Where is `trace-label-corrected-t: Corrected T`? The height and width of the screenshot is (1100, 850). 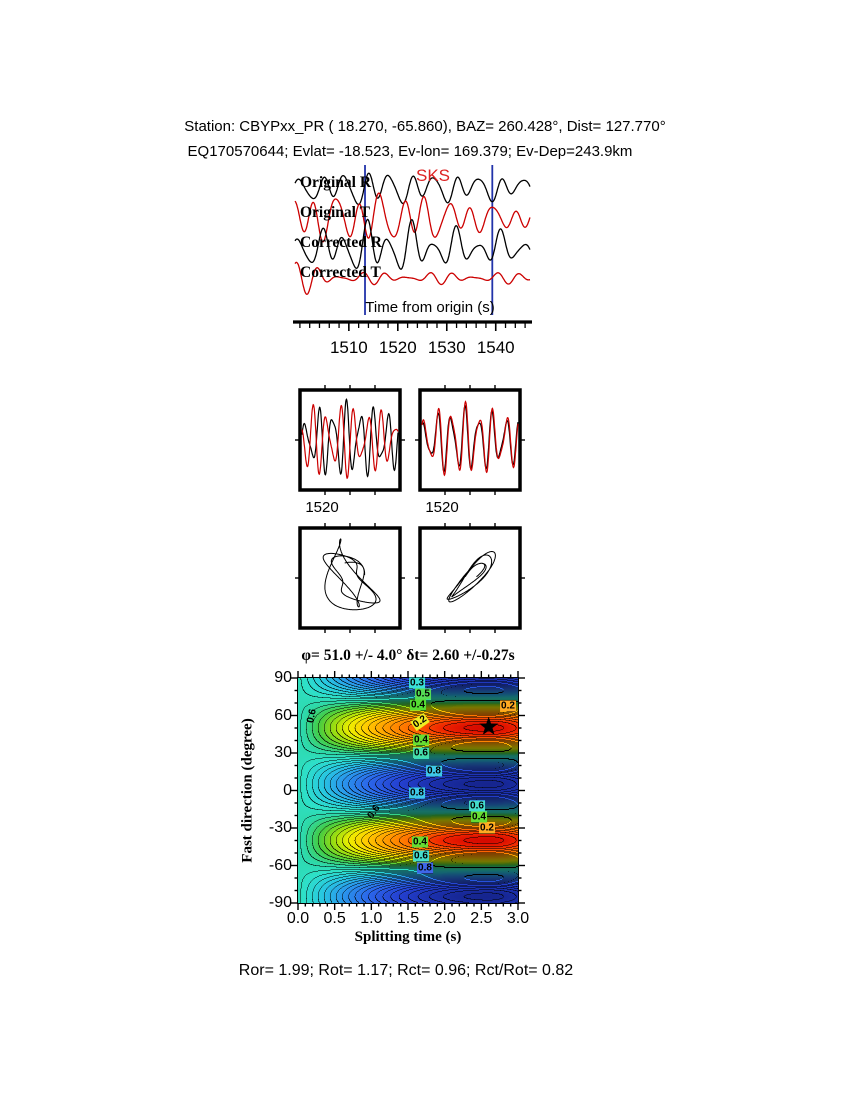 trace-label-corrected-t: Corrected T is located at coordinates (340, 272).